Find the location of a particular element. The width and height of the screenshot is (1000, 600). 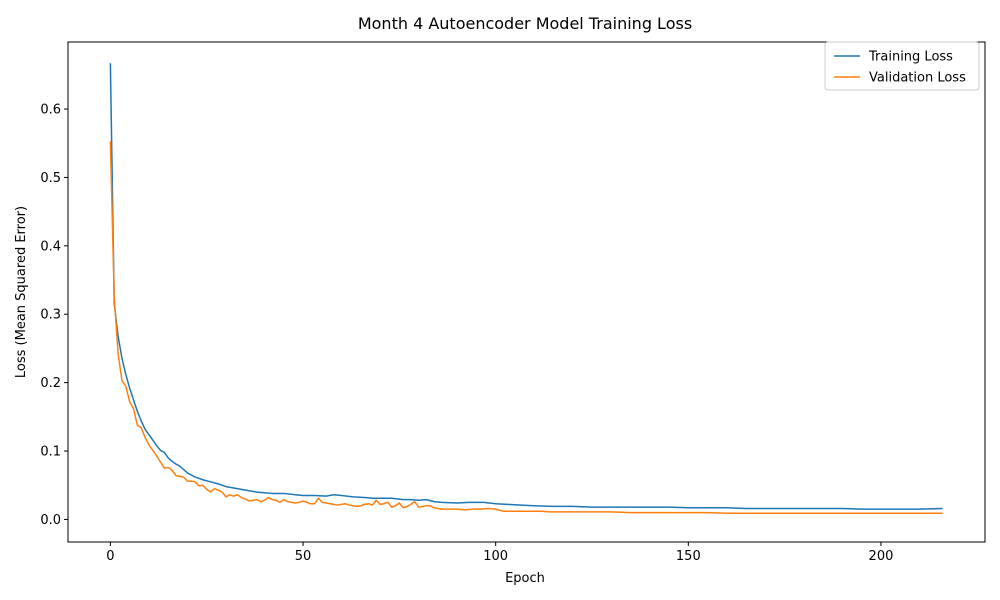

legend-label: Validation Loss is located at coordinates (917, 78).